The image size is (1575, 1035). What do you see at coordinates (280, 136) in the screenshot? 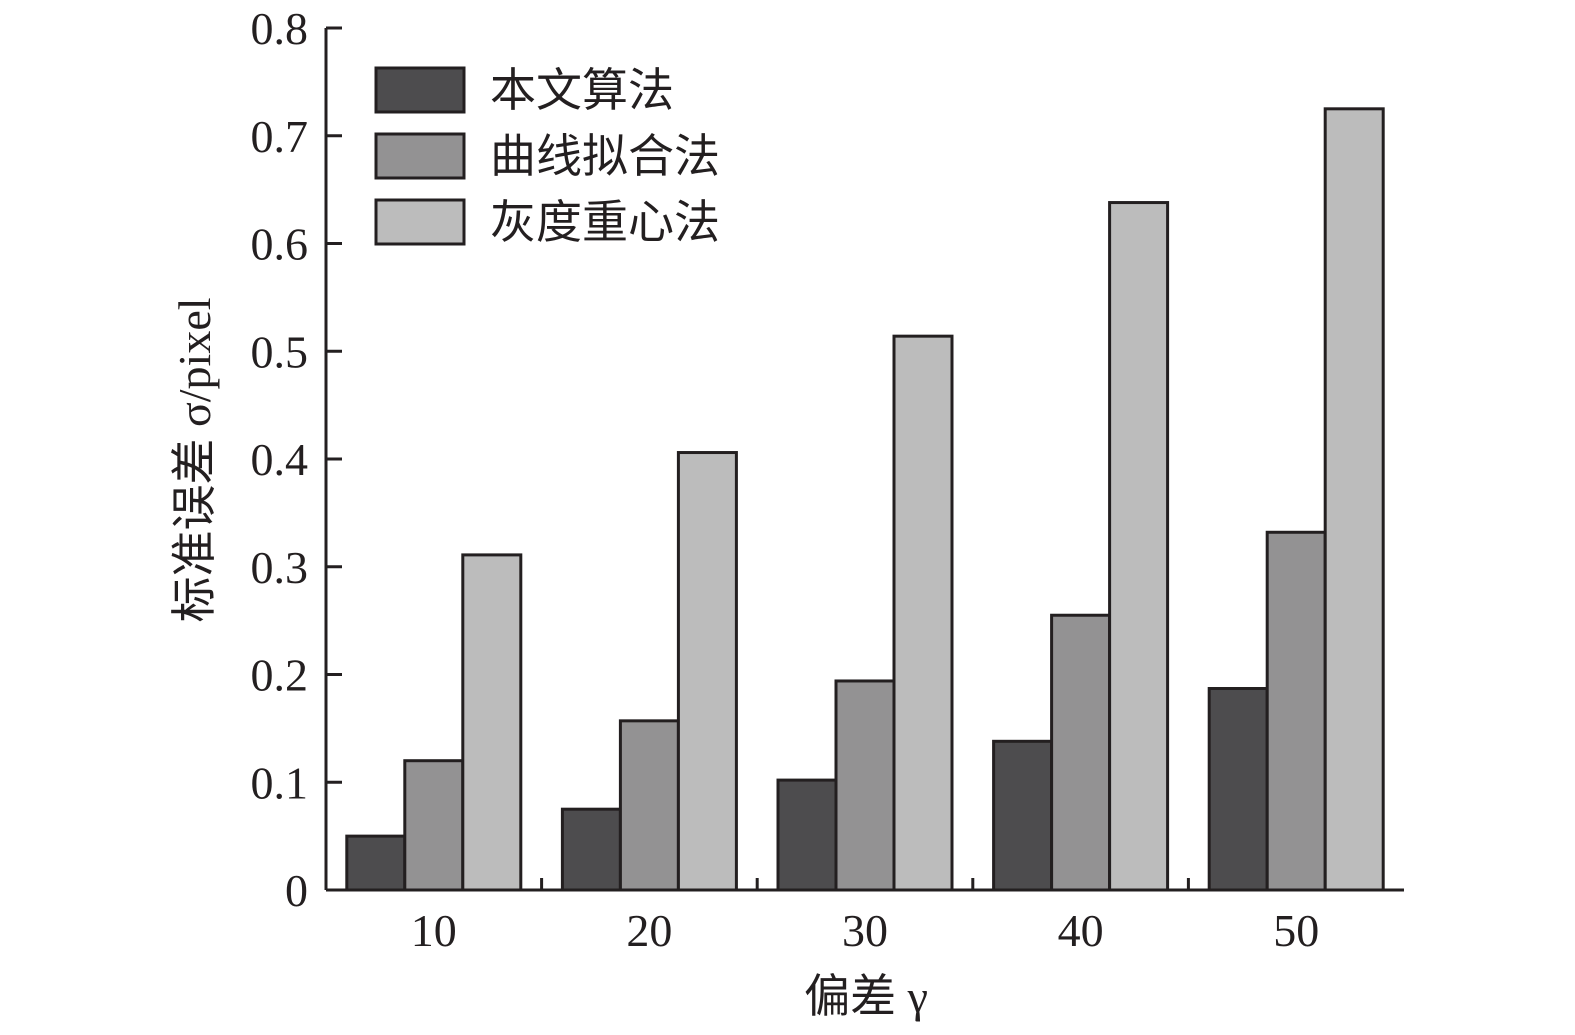
I see `y-tick-label: 0.7` at bounding box center [280, 136].